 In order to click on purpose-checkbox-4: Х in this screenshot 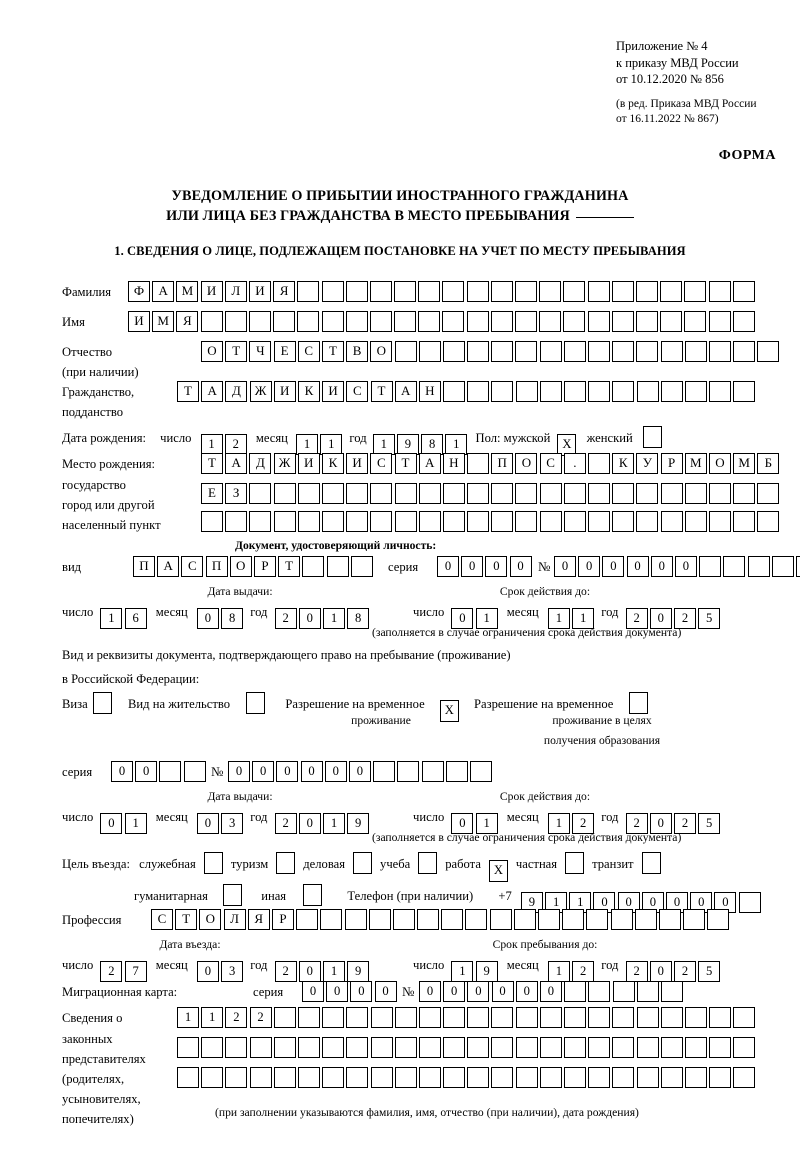, I will do `click(498, 871)`.